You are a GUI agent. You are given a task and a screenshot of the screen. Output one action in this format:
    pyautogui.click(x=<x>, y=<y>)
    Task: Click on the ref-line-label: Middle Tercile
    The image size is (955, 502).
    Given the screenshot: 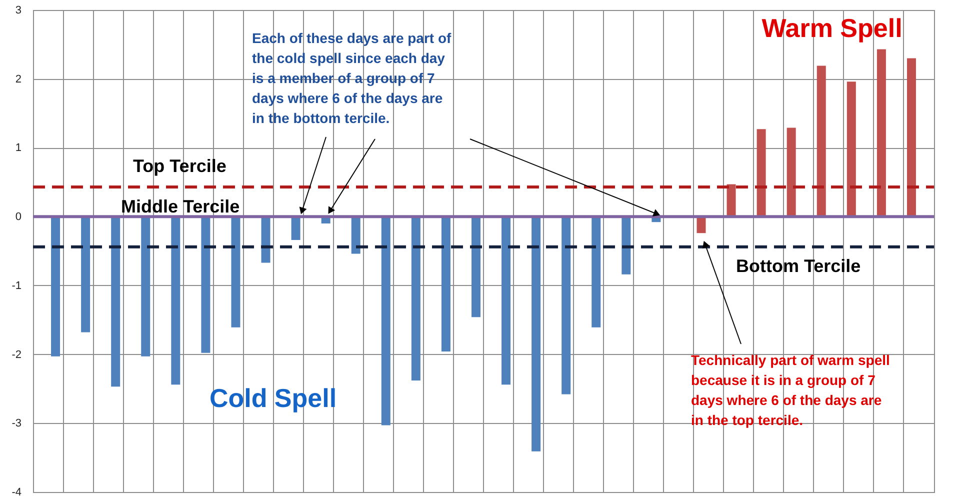 What is the action you would take?
    pyautogui.click(x=180, y=206)
    